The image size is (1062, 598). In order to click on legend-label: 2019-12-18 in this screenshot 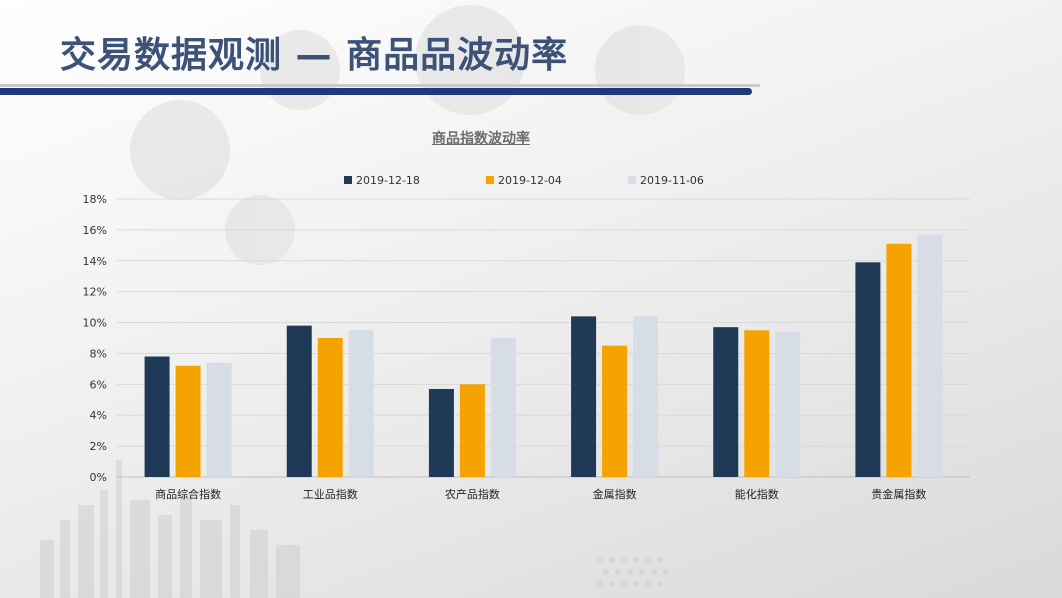, I will do `click(388, 180)`.